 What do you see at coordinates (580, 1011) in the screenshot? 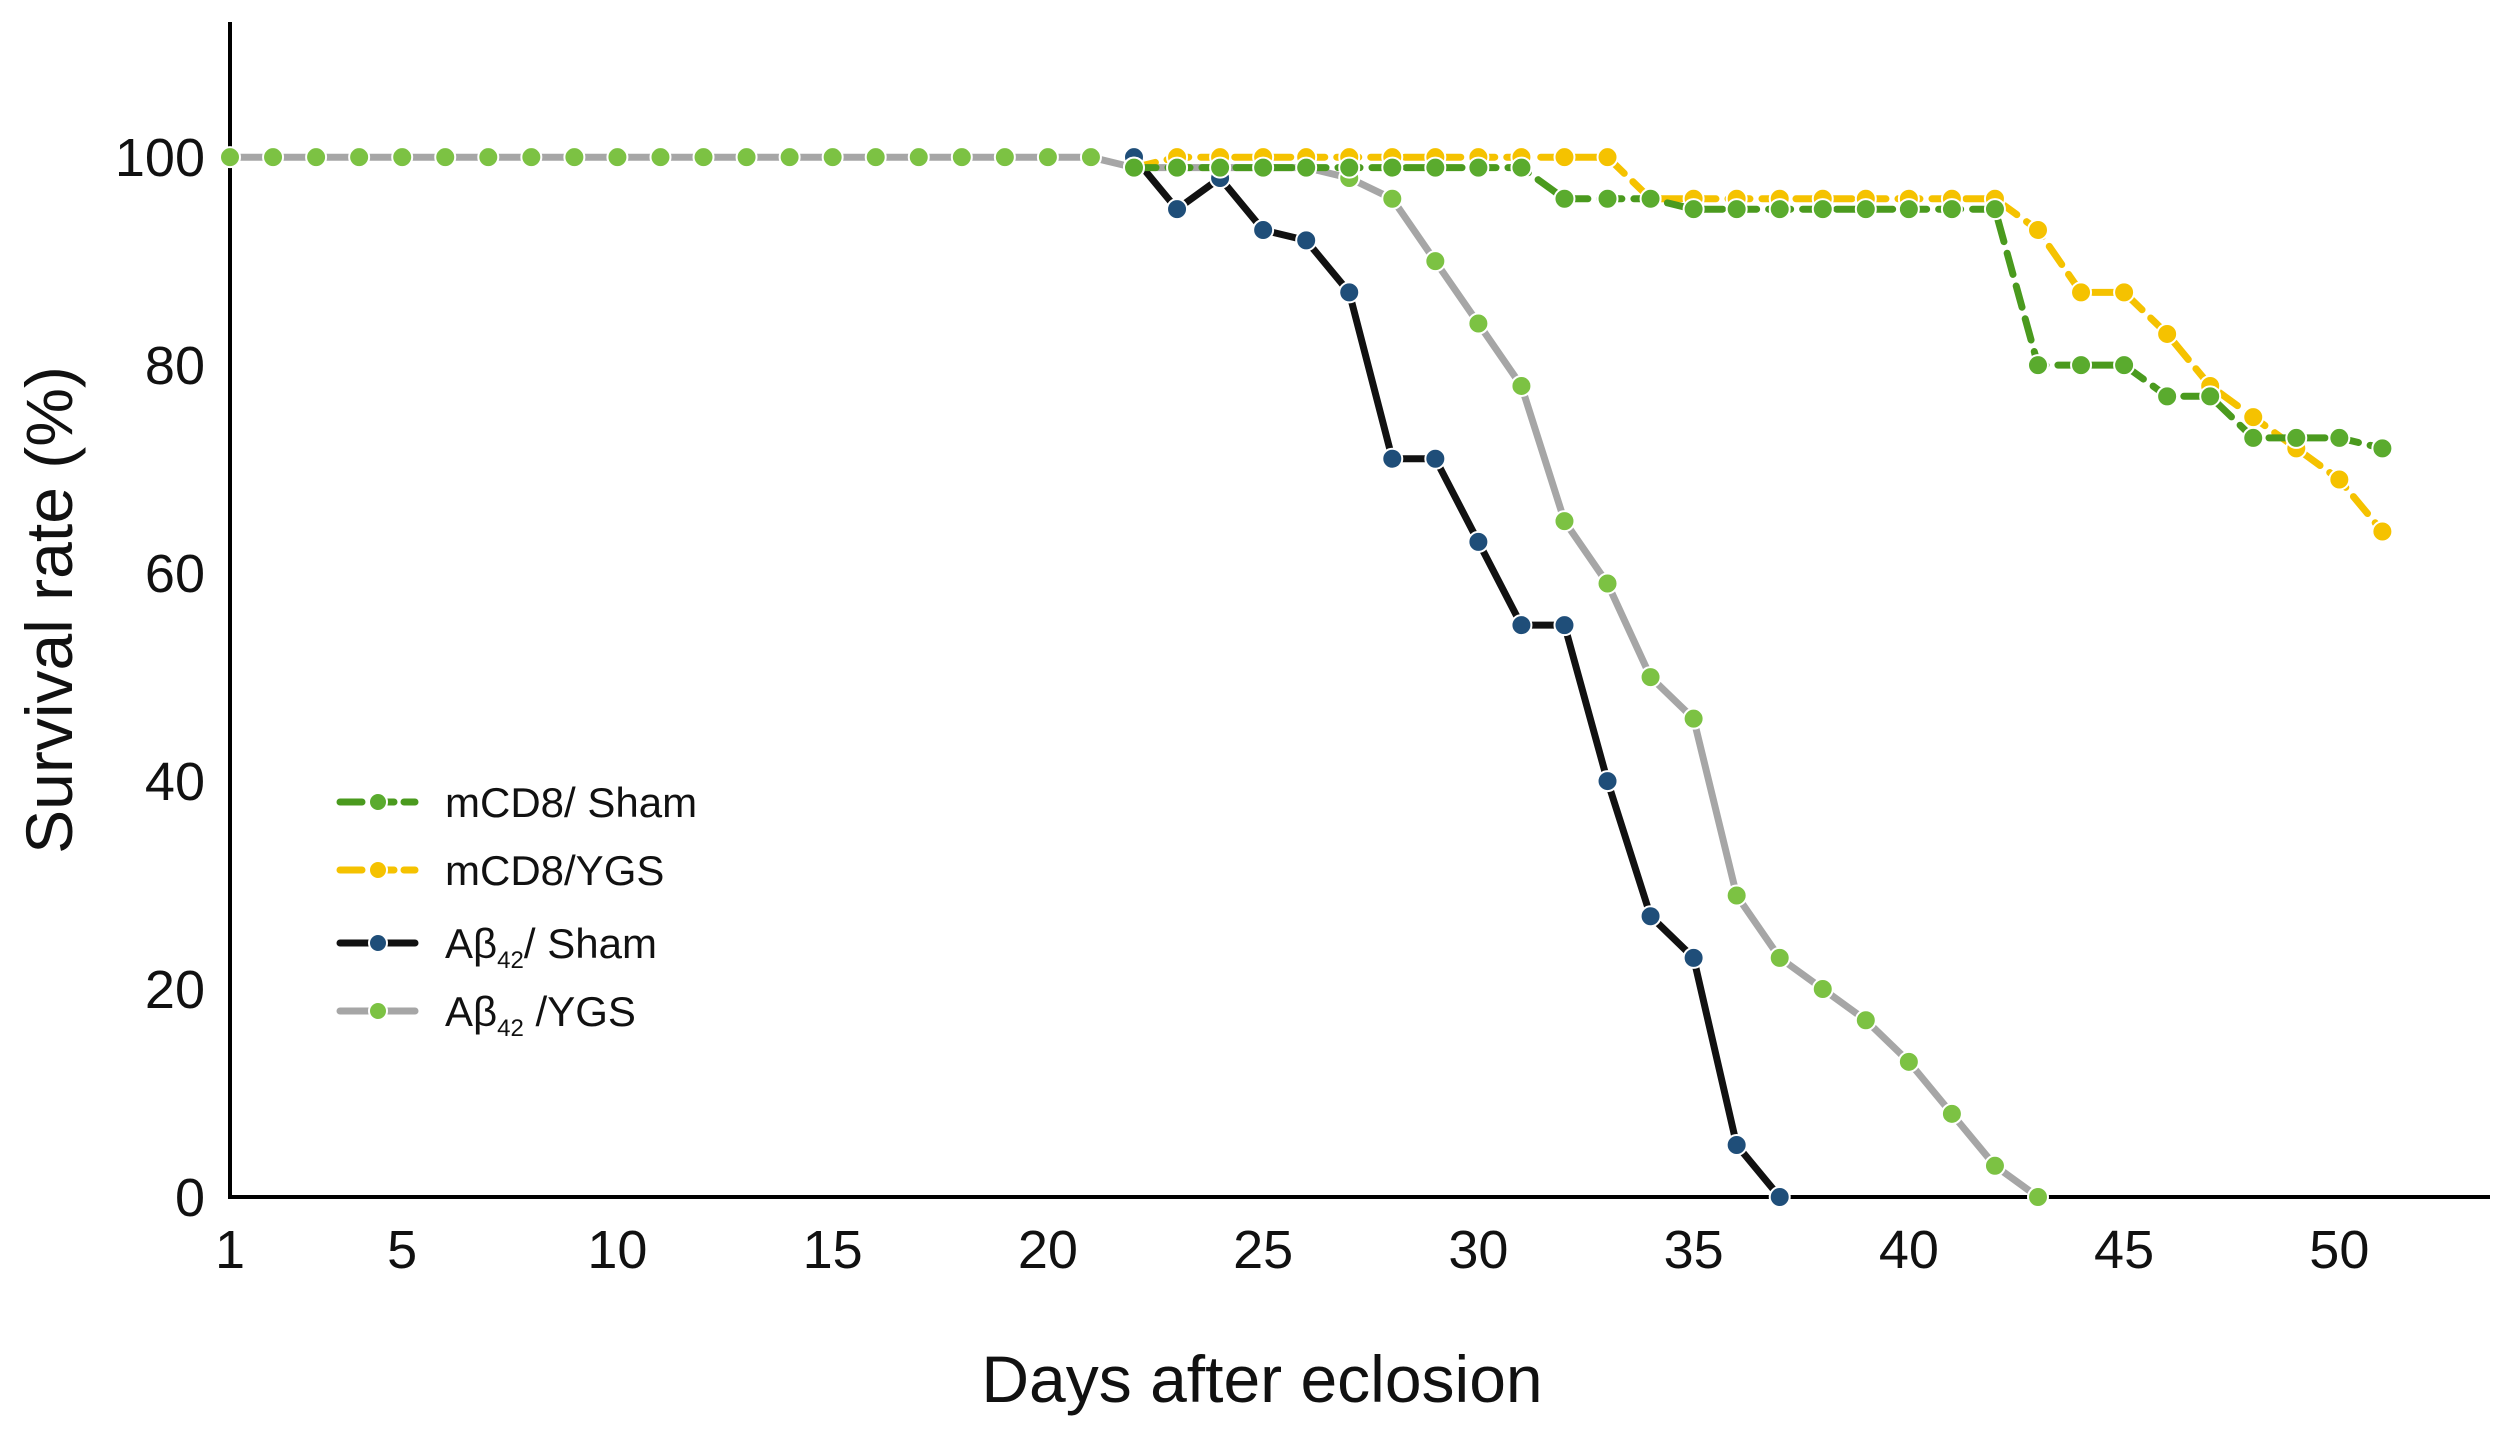
I see `legend-label-tail: /YGS` at bounding box center [580, 1011].